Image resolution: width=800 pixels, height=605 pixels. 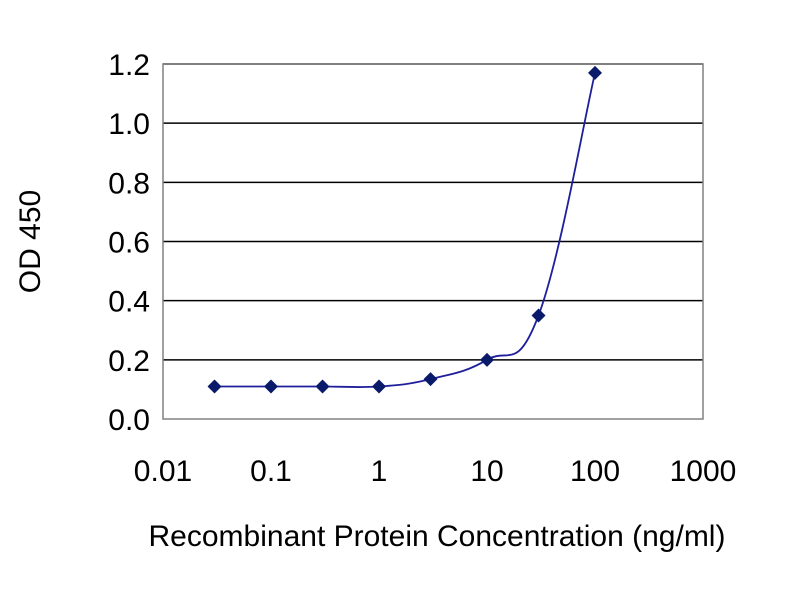 I want to click on y-tick-label: 1.0, so click(x=129, y=124).